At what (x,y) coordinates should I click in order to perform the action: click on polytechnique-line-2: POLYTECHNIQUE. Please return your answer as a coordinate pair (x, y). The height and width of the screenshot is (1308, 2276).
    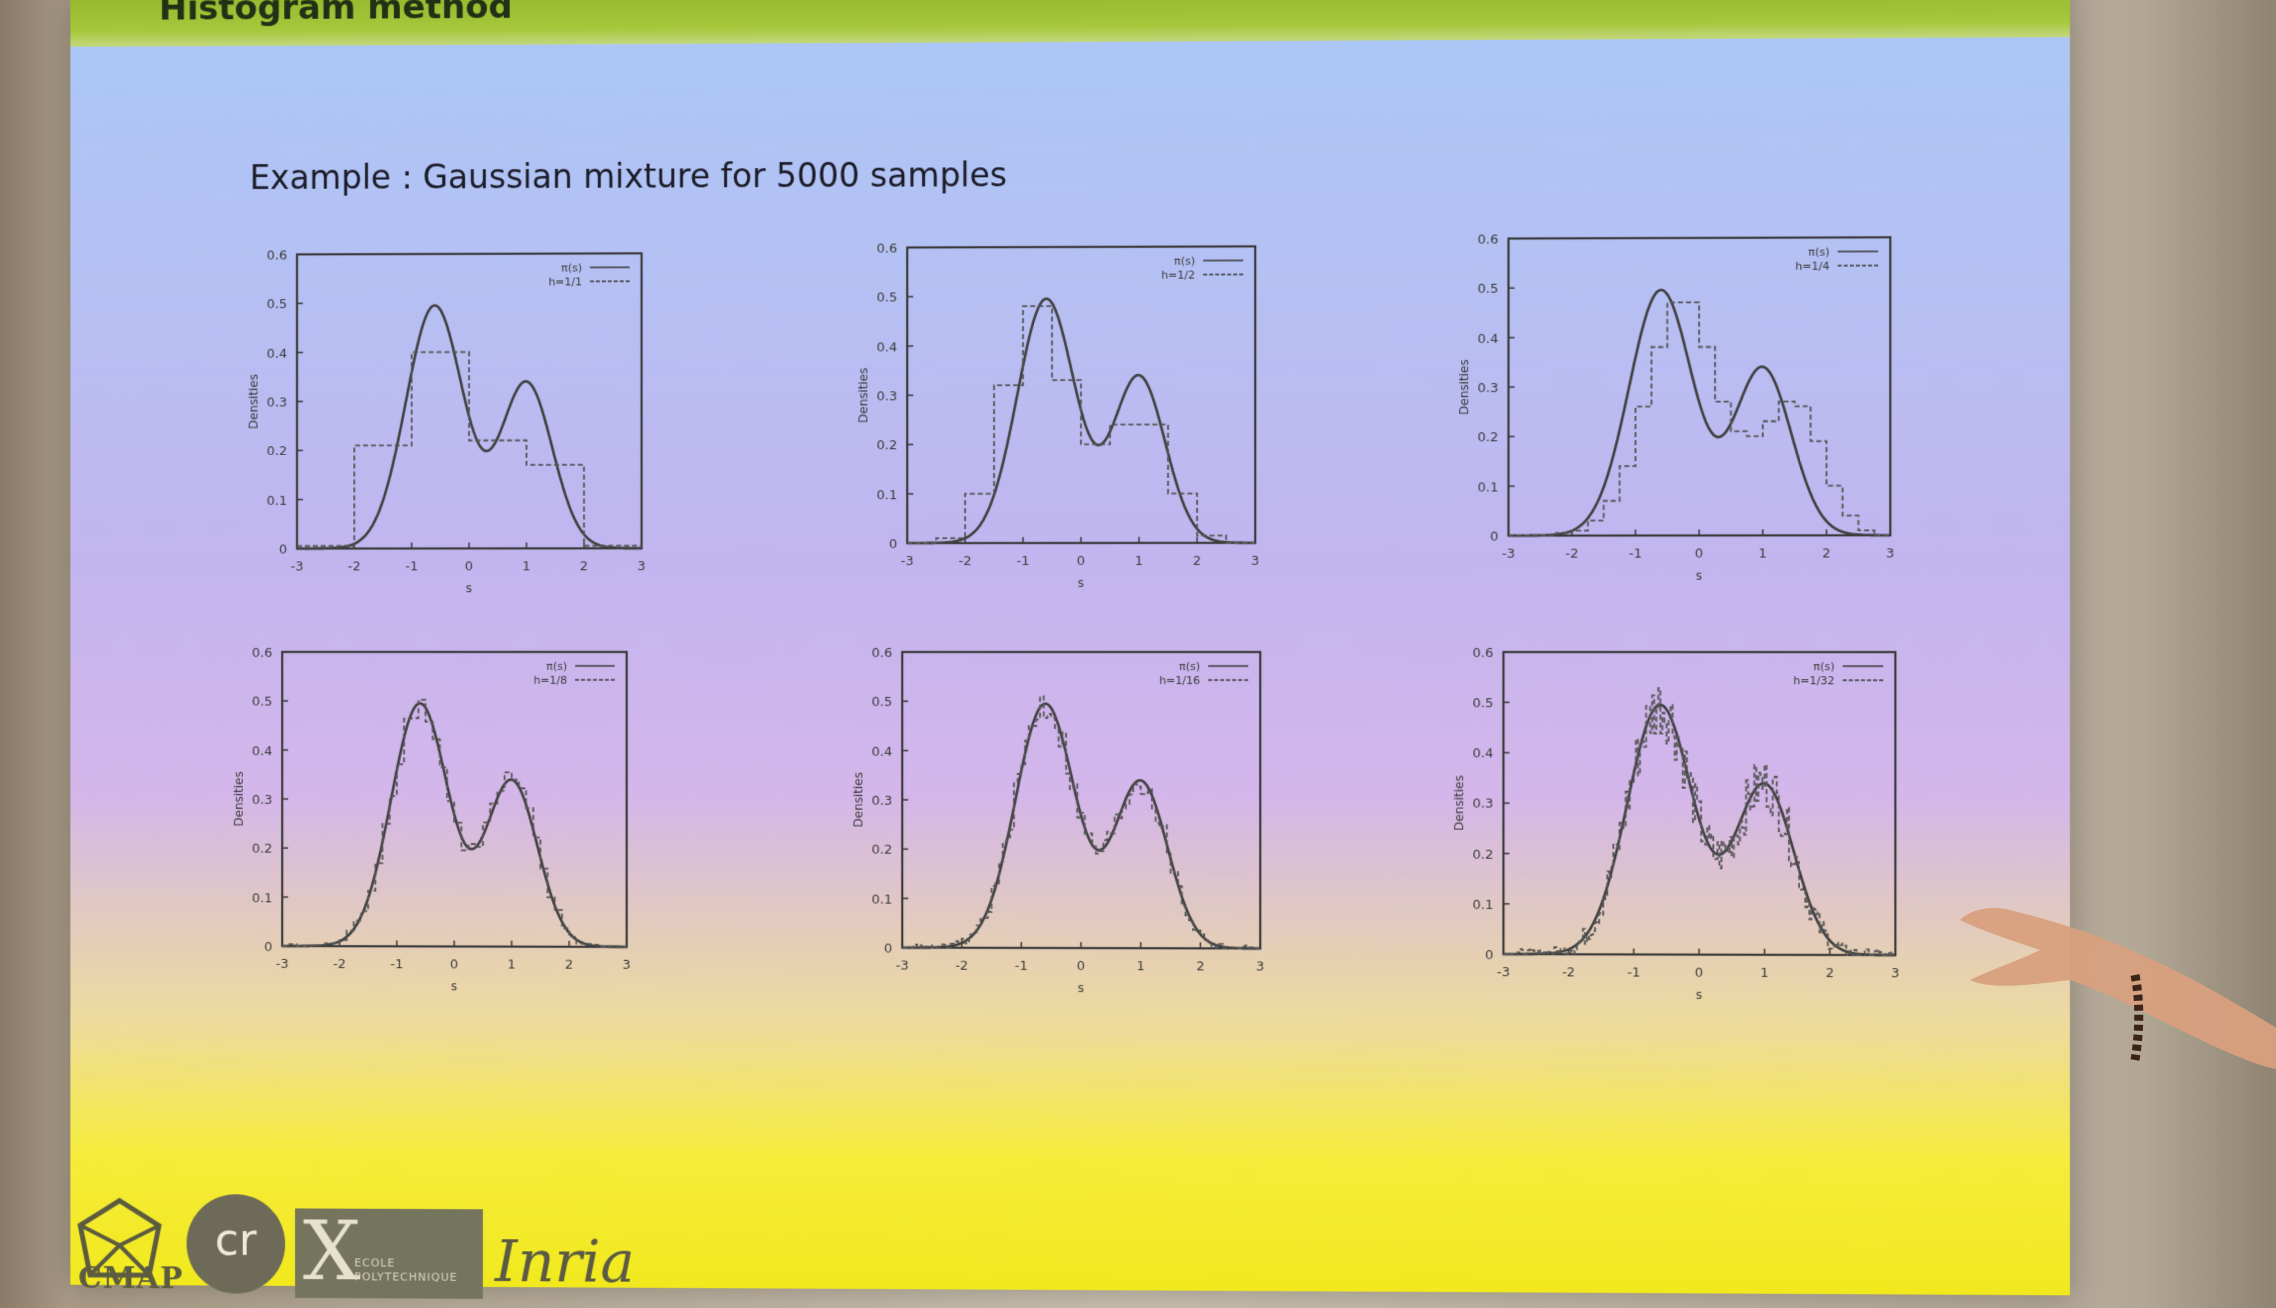
    Looking at the image, I should click on (405, 1277).